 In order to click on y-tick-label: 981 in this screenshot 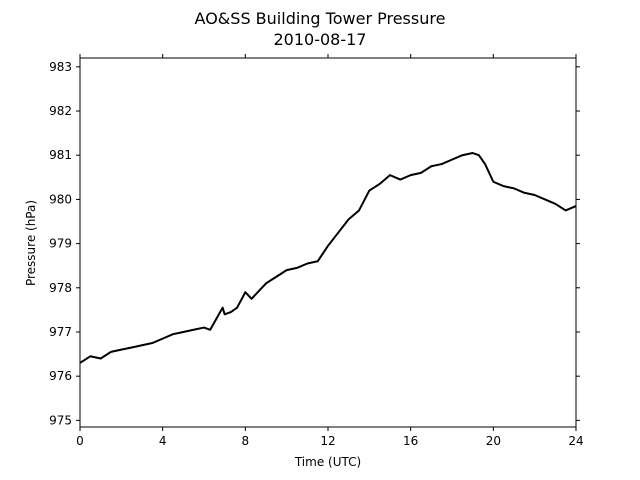, I will do `click(60, 155)`.